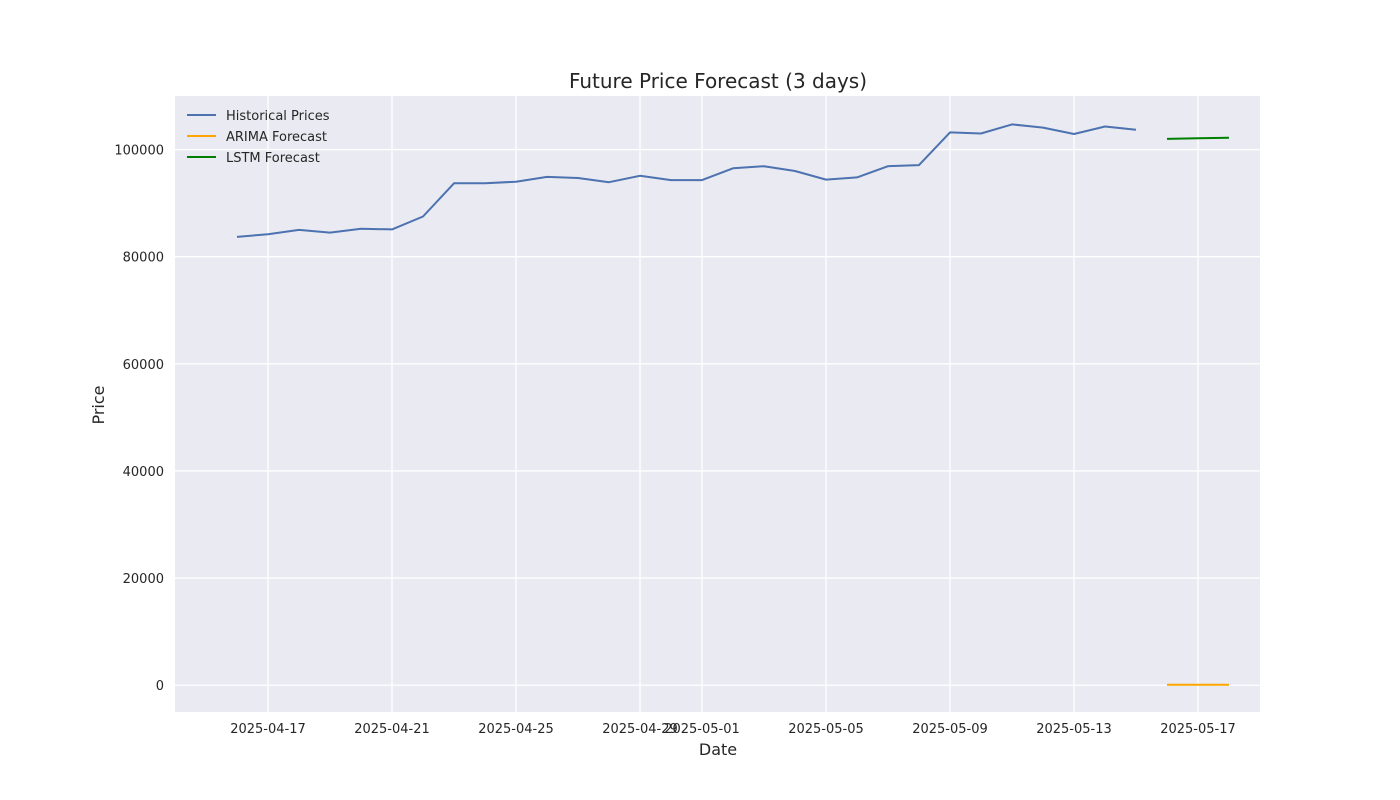 The image size is (1400, 800). What do you see at coordinates (139, 151) in the screenshot?
I see `y-tick-label: 100000` at bounding box center [139, 151].